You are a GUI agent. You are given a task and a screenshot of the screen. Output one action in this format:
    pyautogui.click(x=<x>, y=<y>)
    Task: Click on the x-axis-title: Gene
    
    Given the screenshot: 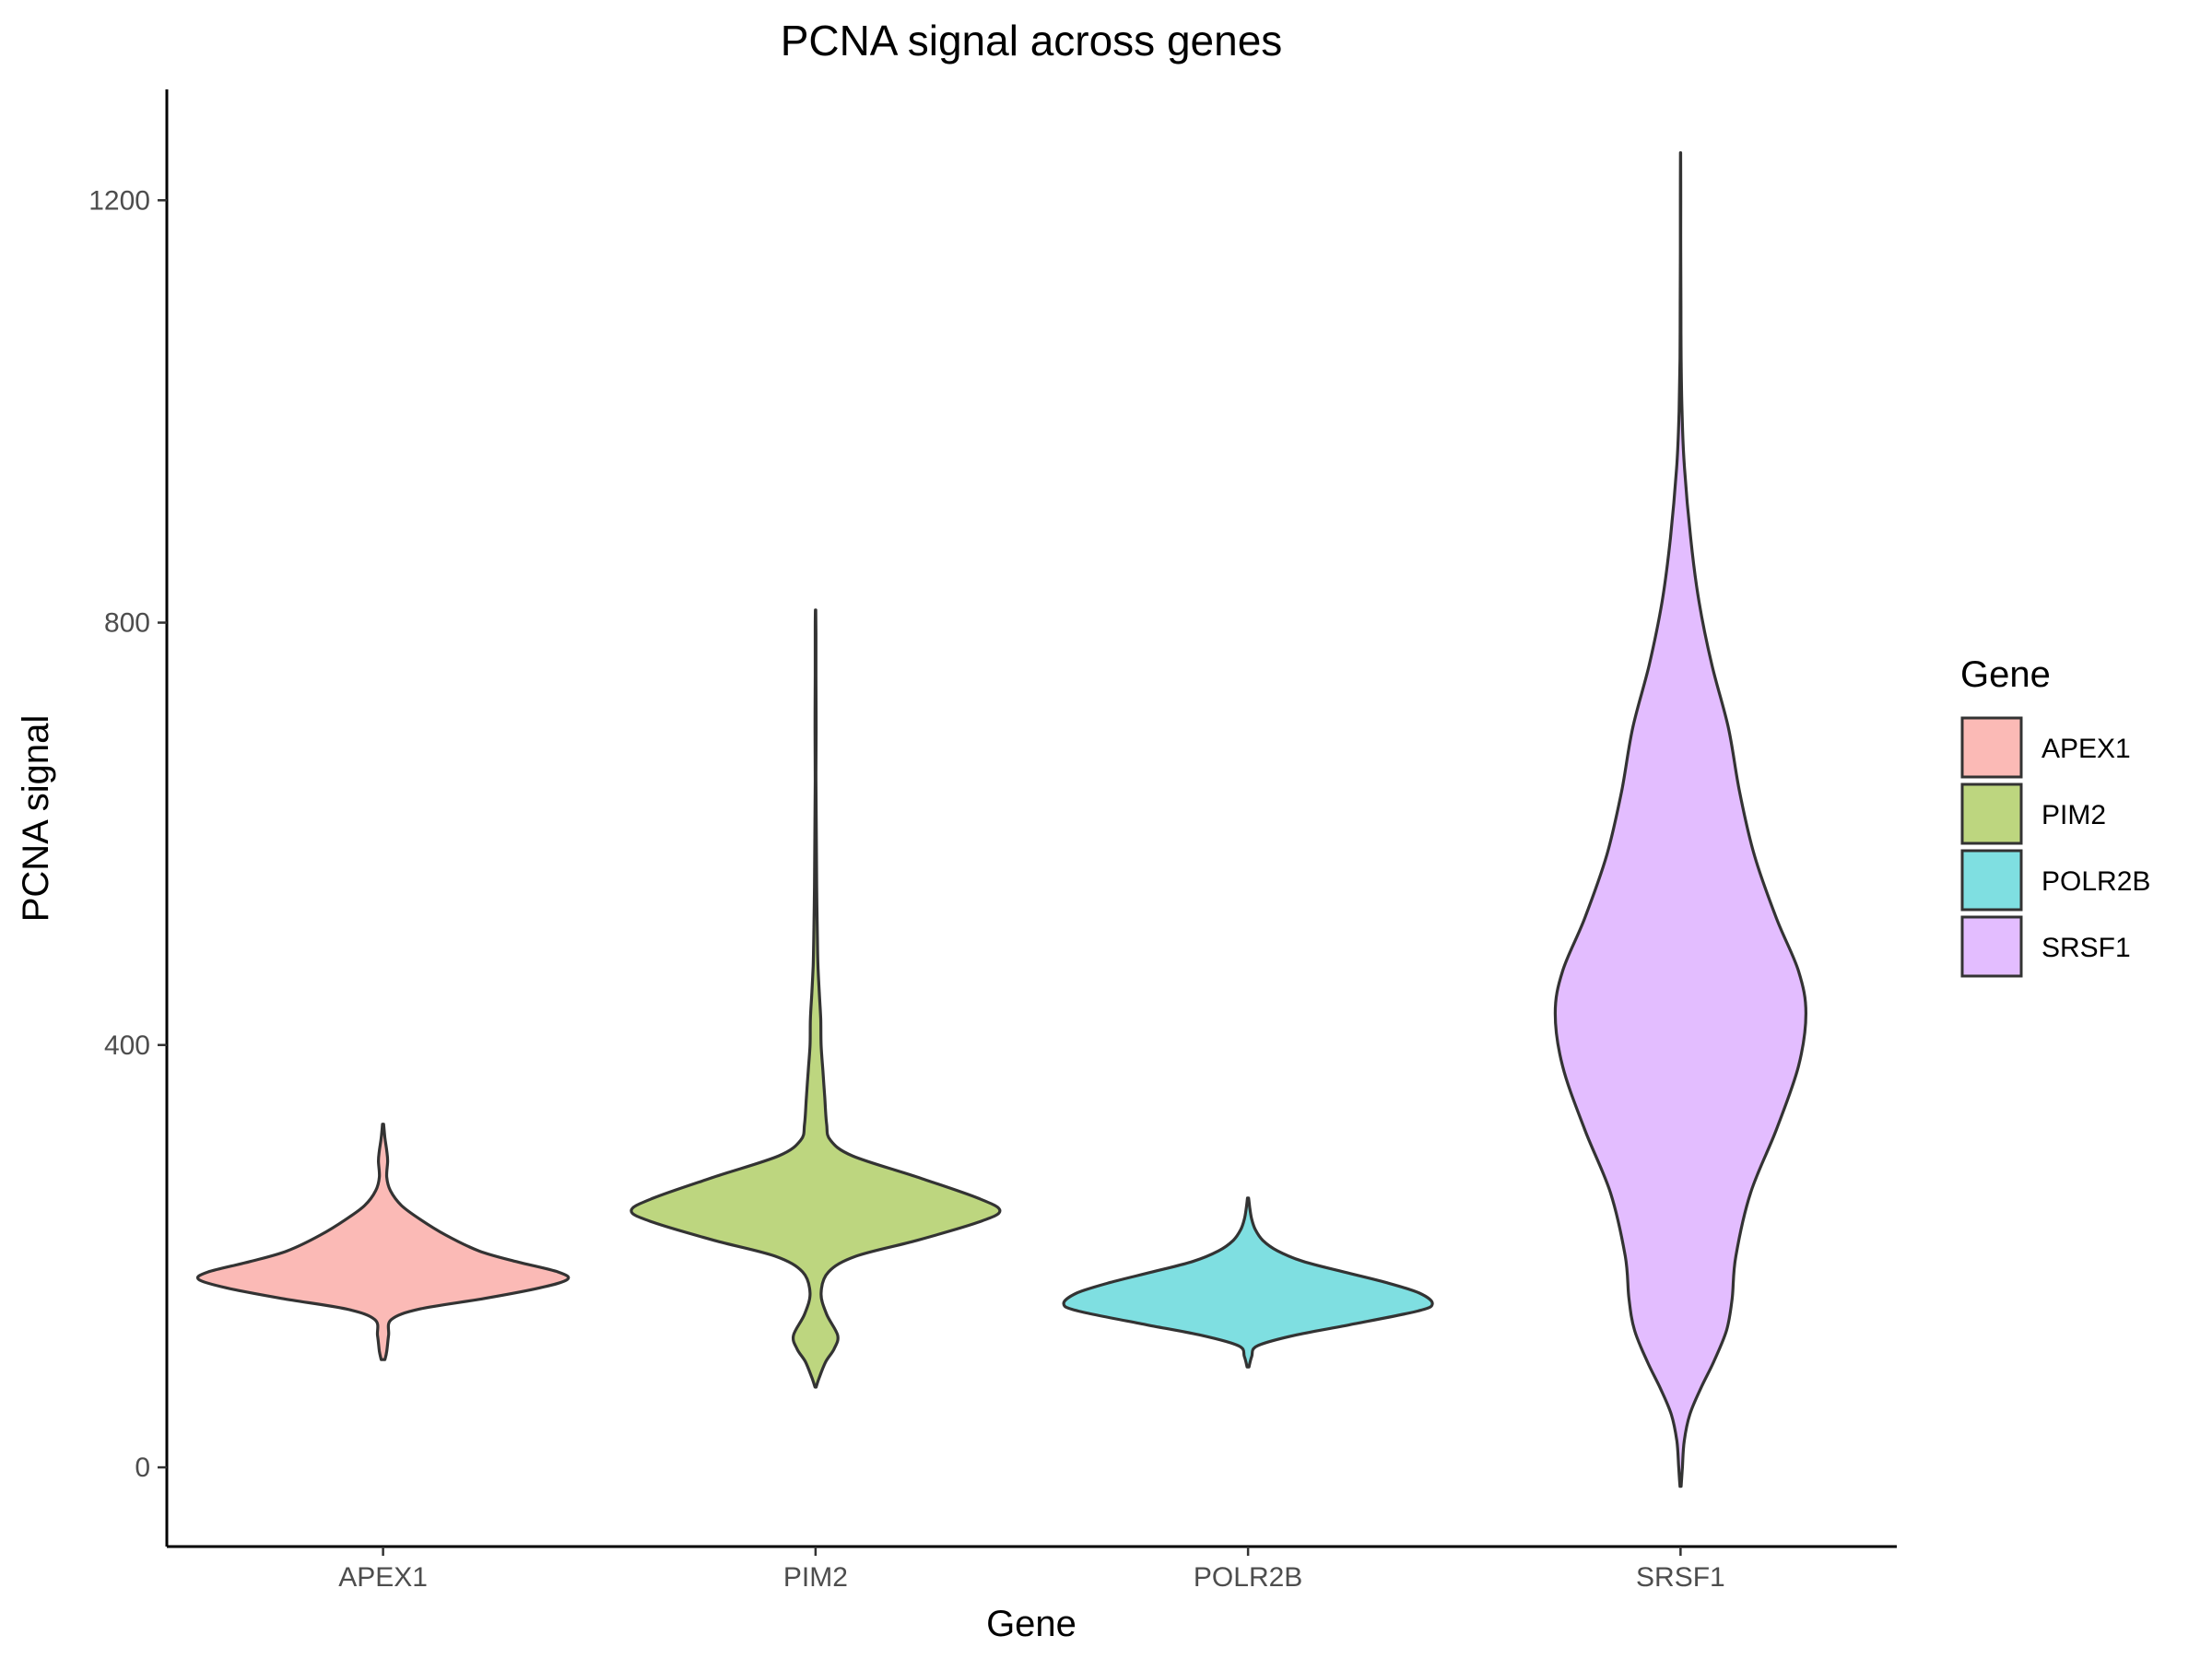 What is the action you would take?
    pyautogui.click(x=1031, y=1624)
    